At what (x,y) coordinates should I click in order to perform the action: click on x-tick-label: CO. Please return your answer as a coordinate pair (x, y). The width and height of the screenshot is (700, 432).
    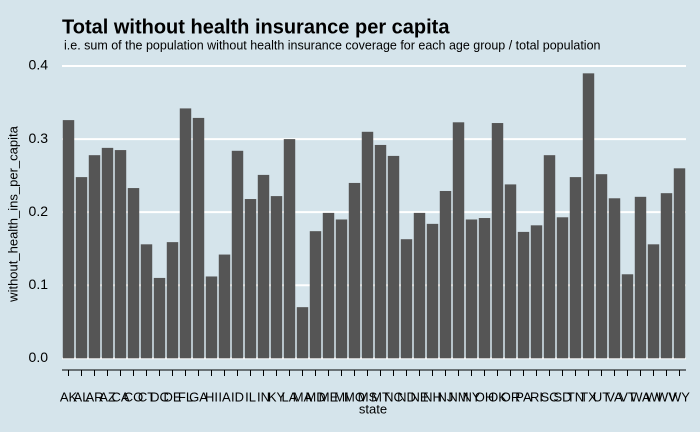
    Looking at the image, I should click on (134, 396).